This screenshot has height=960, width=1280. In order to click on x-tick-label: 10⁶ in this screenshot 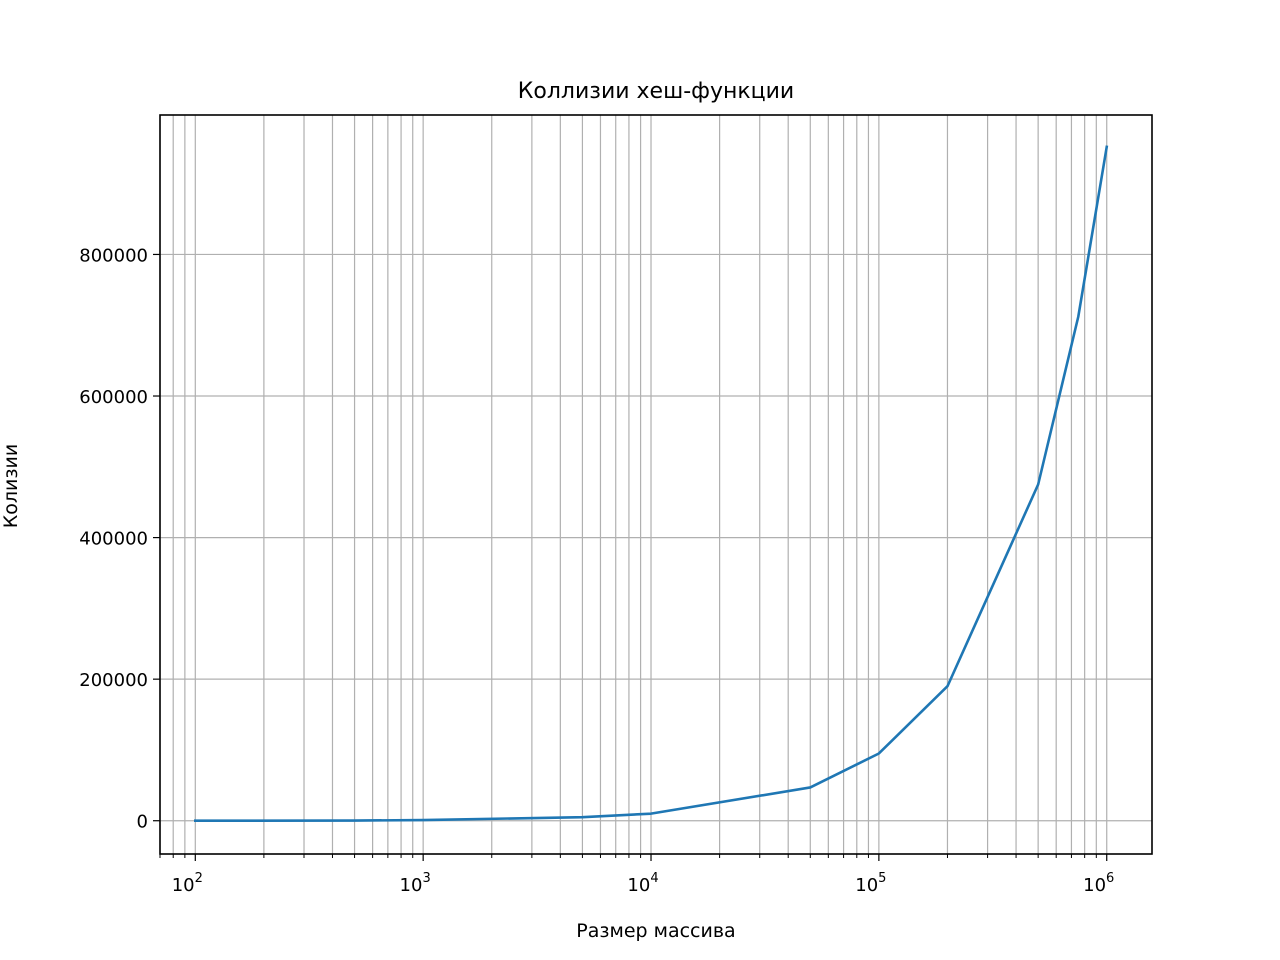, I will do `click(1098, 883)`.